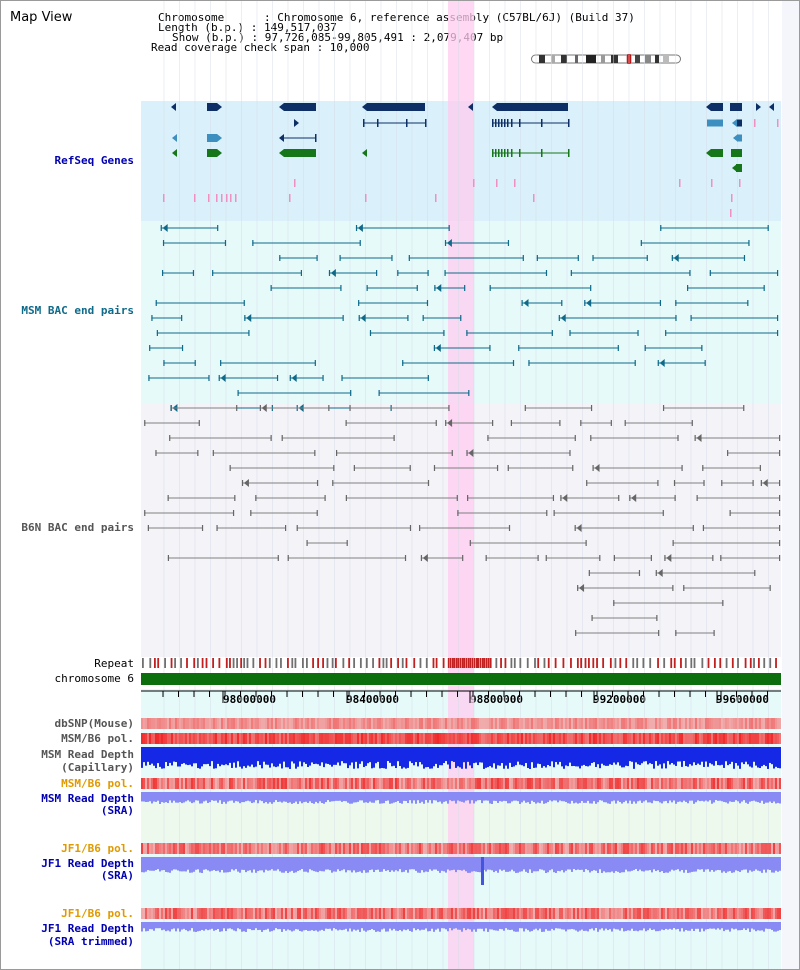  Describe the element at coordinates (87, 798) in the screenshot. I see `track-label-msm-depth-sra: MSM Read Depth` at that location.